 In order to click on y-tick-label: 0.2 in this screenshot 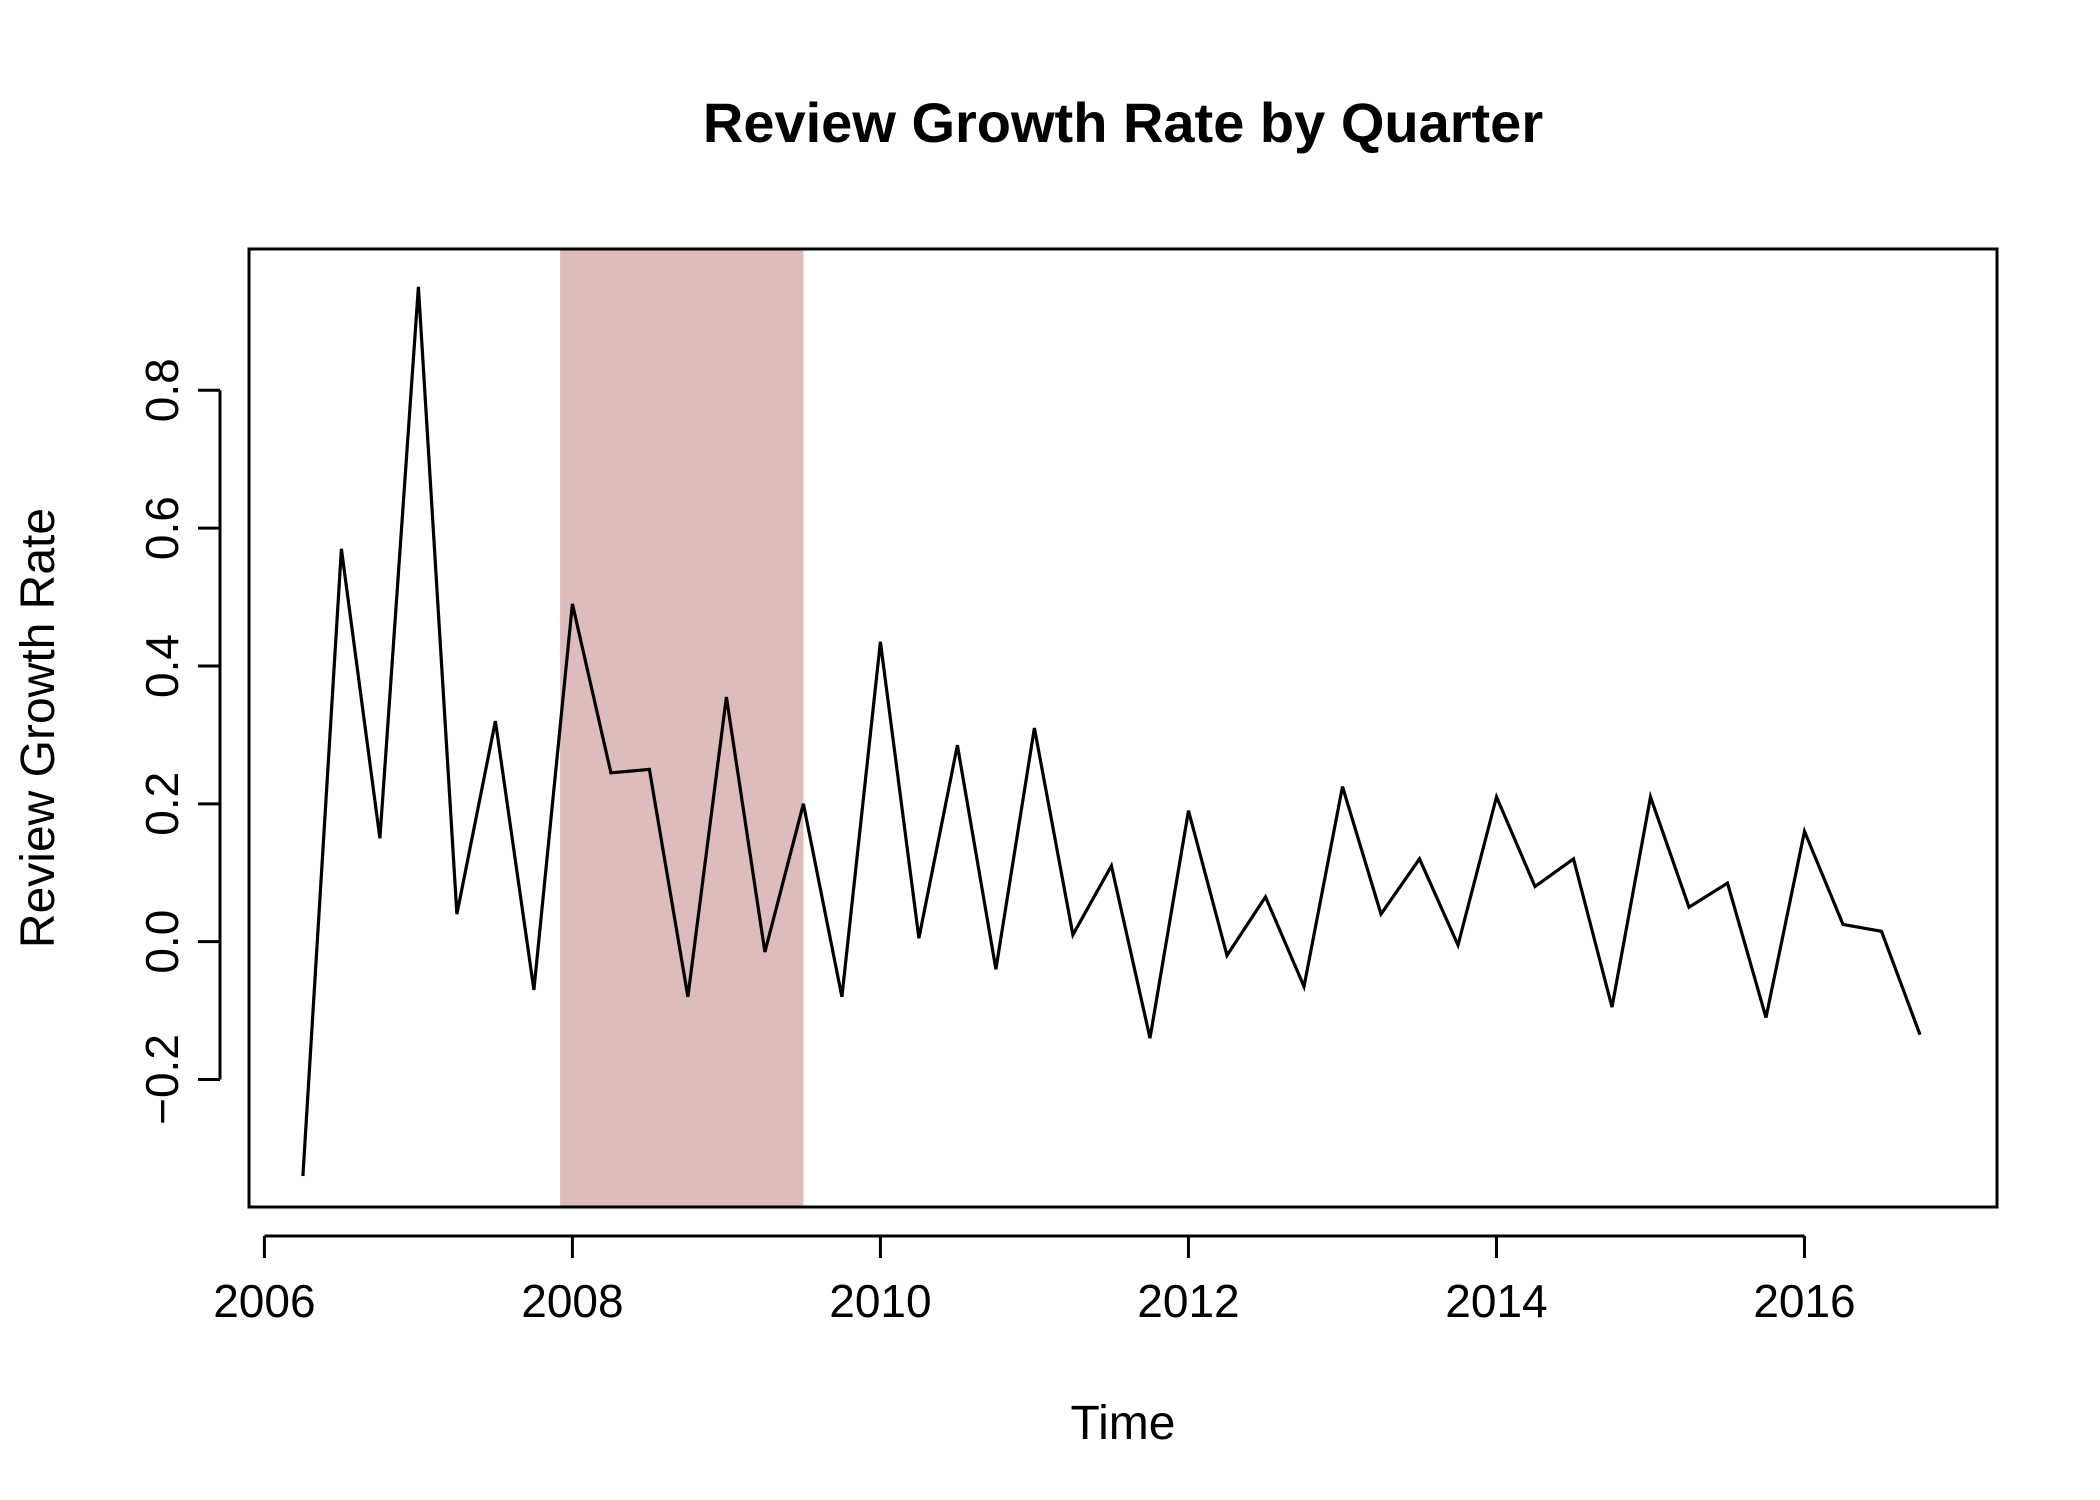, I will do `click(162, 804)`.